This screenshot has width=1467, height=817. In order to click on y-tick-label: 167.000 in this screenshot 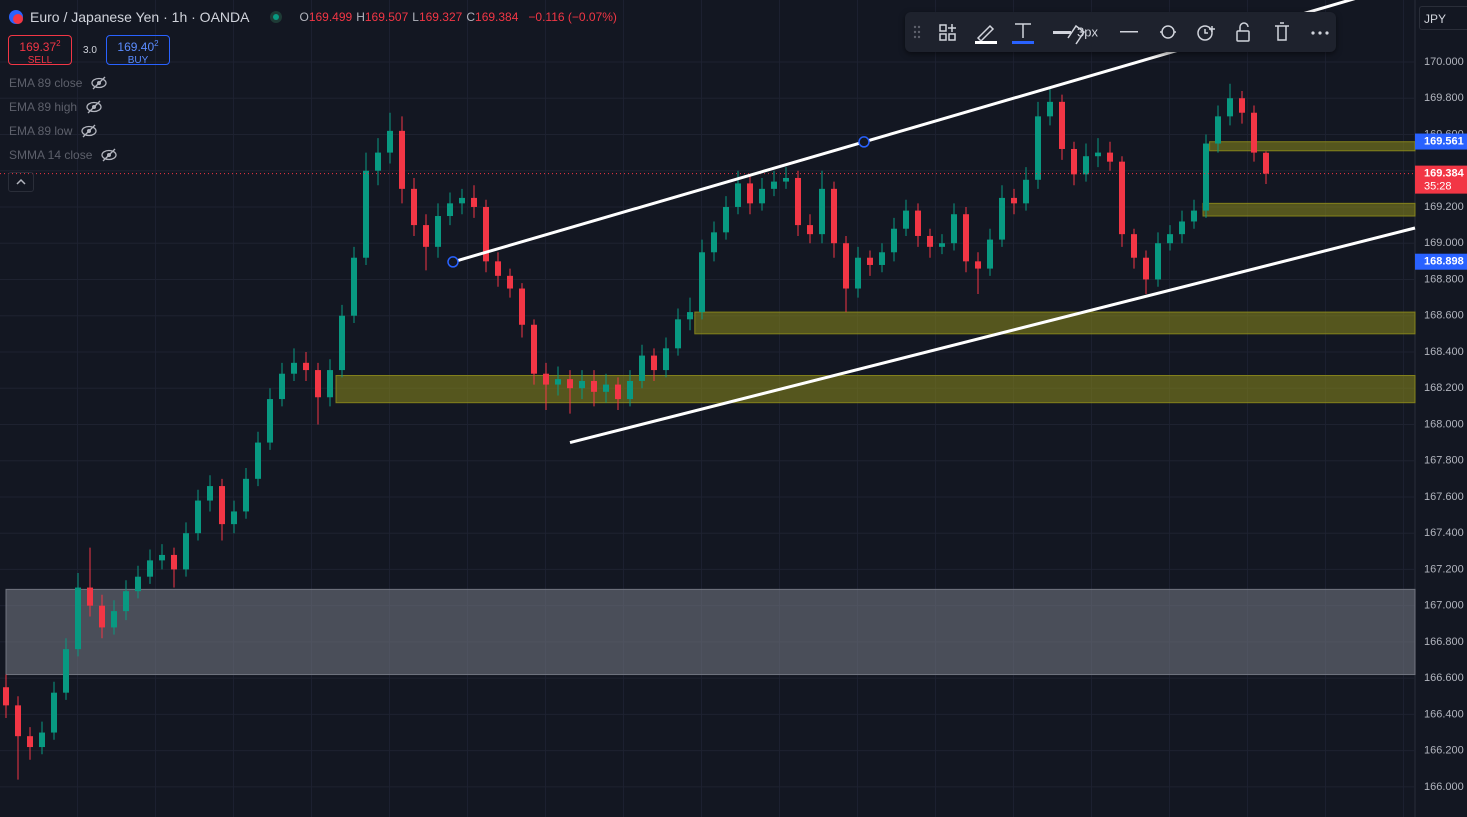, I will do `click(1444, 606)`.